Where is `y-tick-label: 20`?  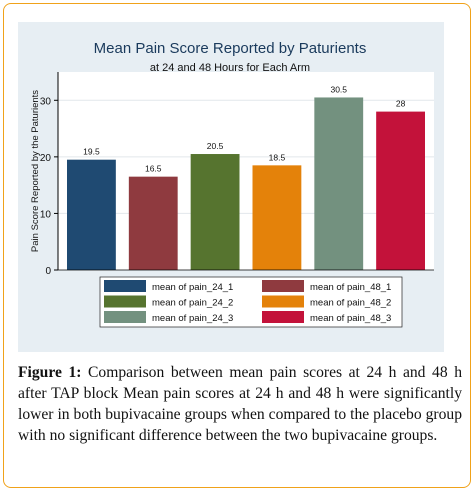 y-tick-label: 20 is located at coordinates (46, 158).